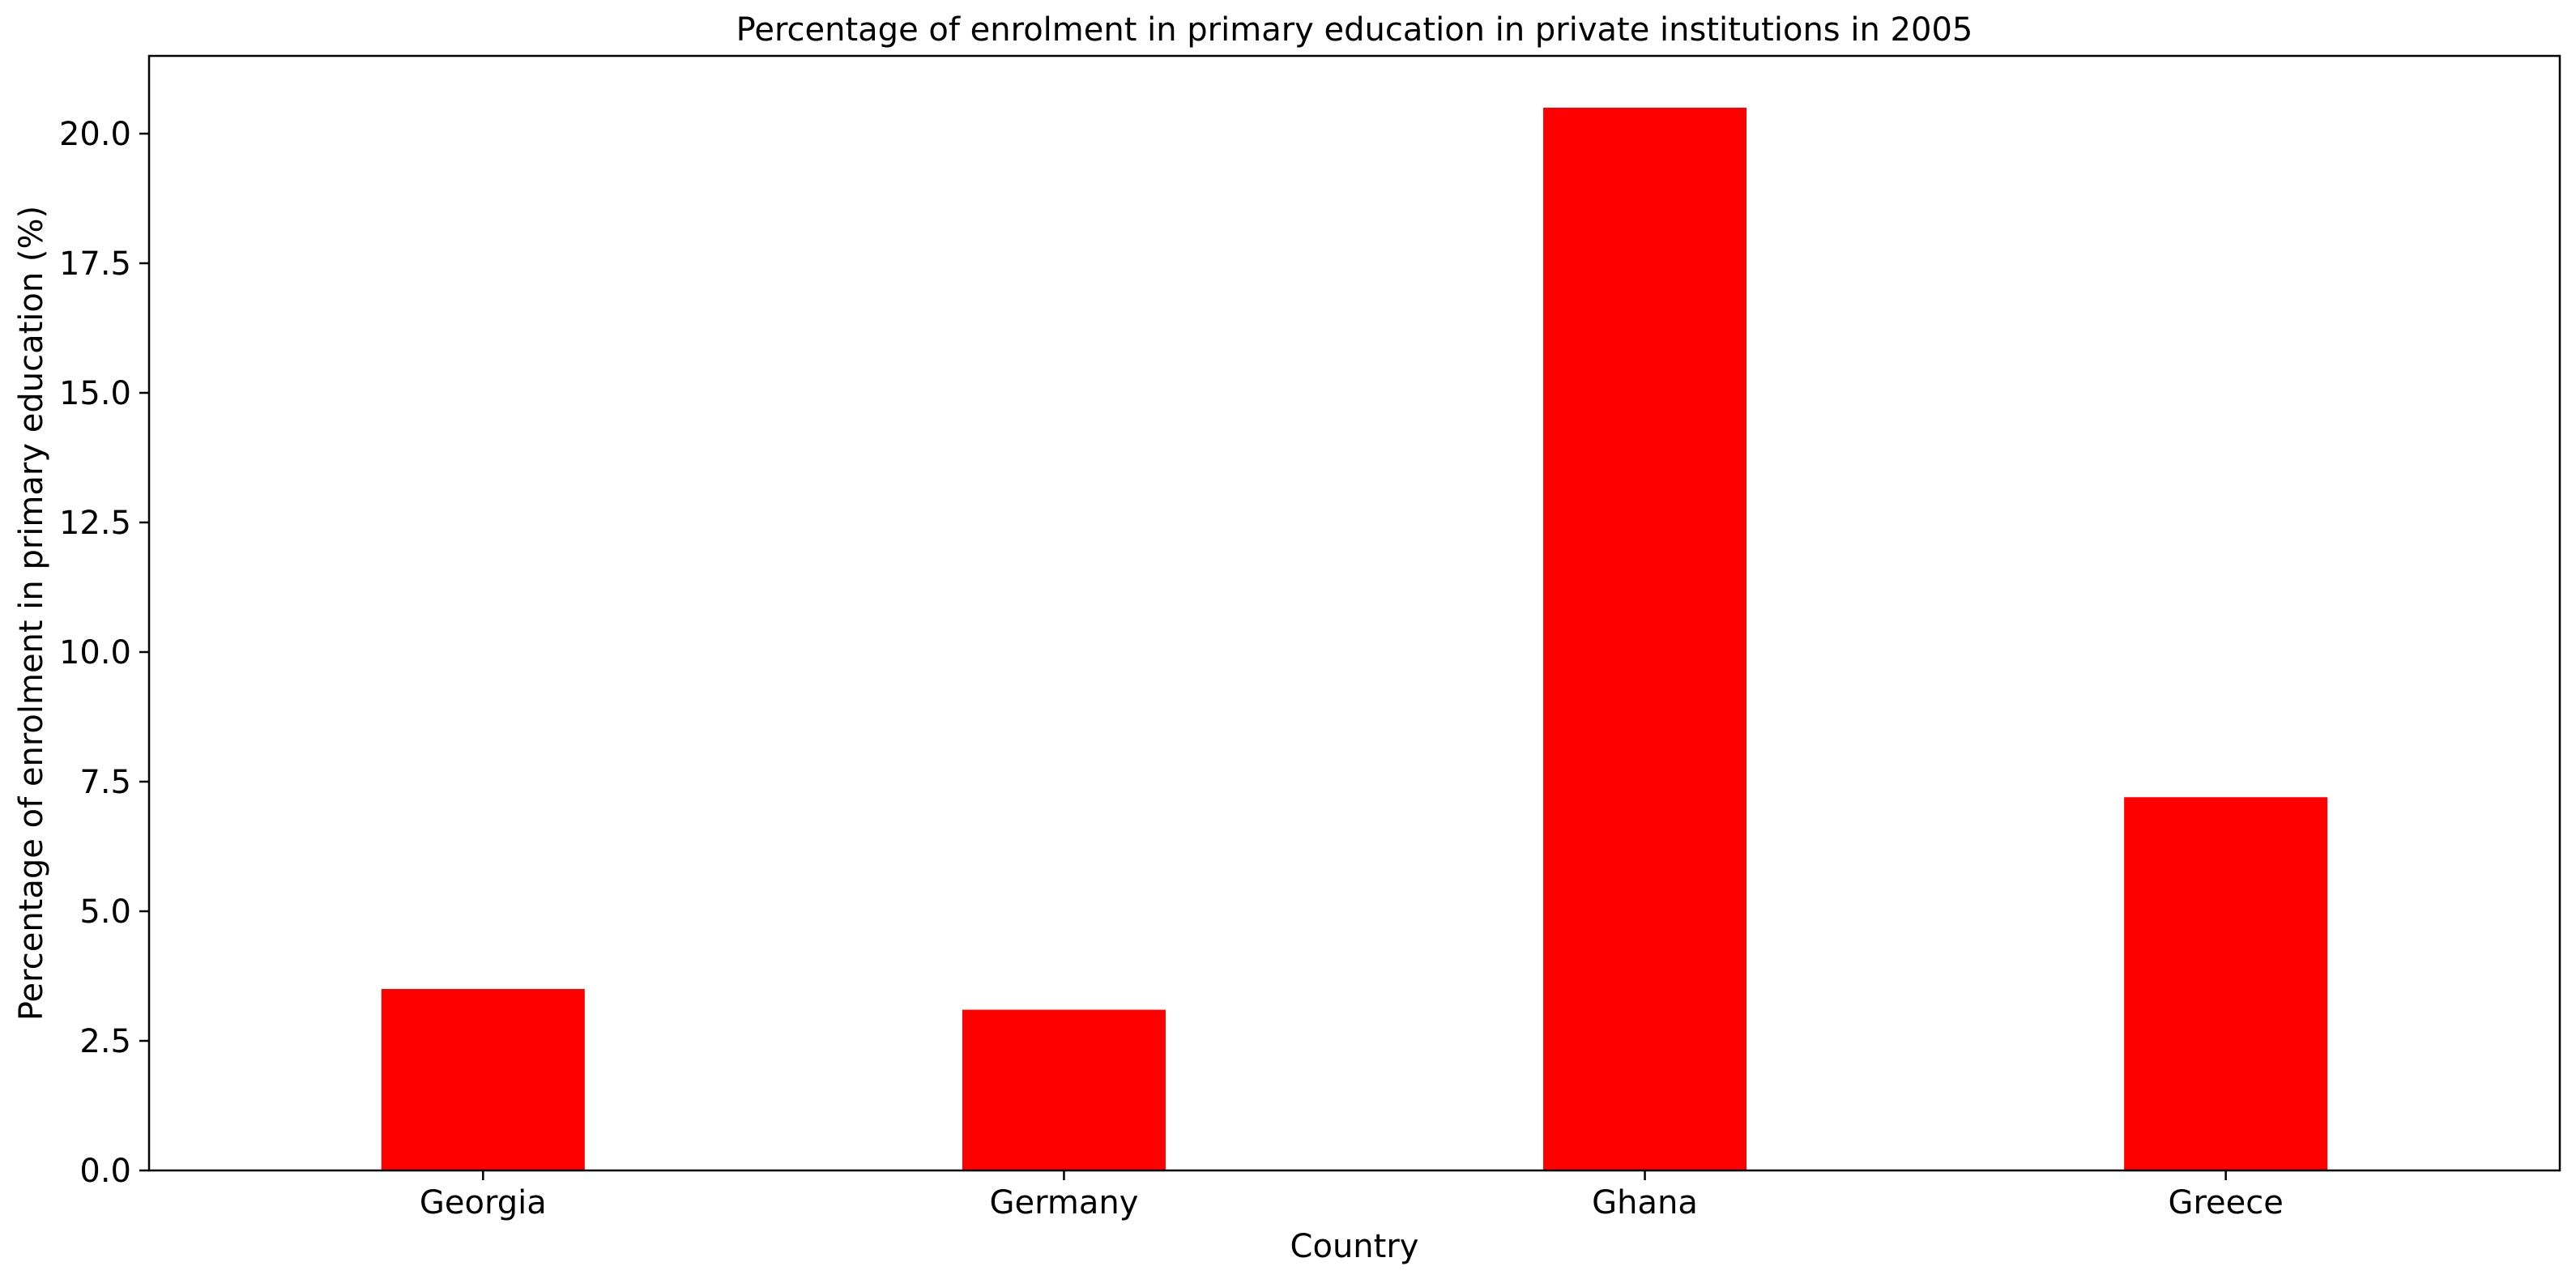 The height and width of the screenshot is (1279, 2576). I want to click on x-tick-label: Ghana, so click(1645, 1202).